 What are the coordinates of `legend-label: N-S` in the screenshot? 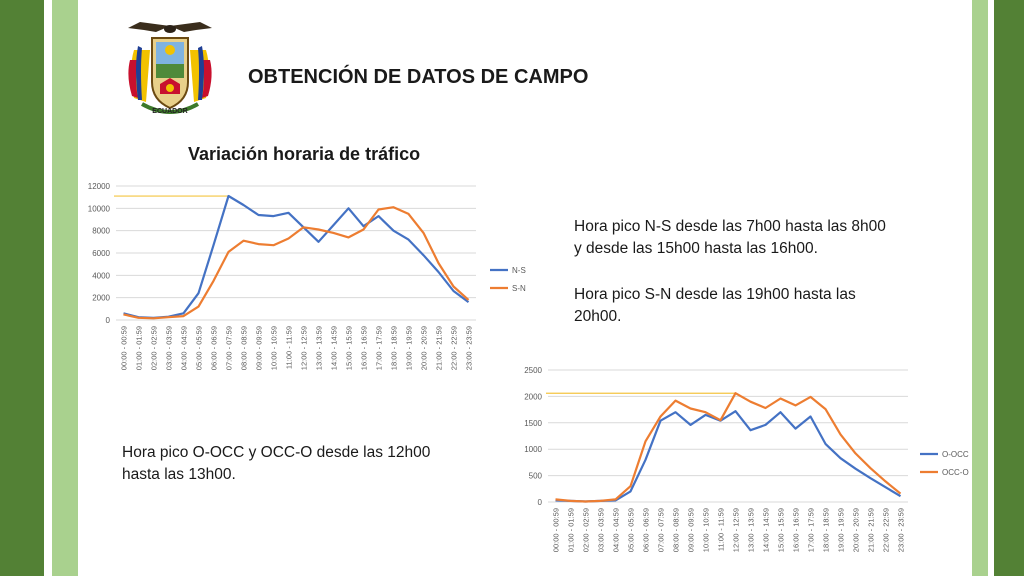 It's located at (519, 270).